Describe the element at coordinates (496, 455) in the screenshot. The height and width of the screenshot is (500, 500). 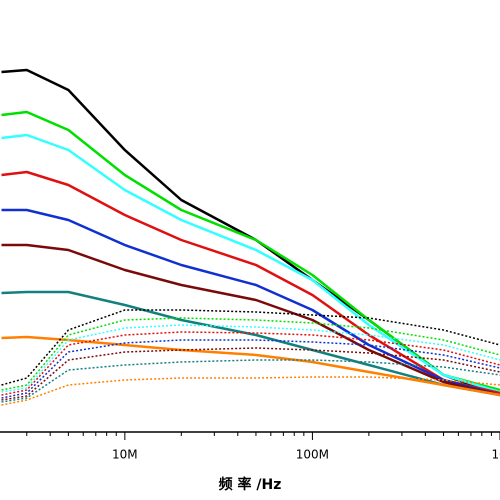
I see `x-tick-label: 1G` at that location.